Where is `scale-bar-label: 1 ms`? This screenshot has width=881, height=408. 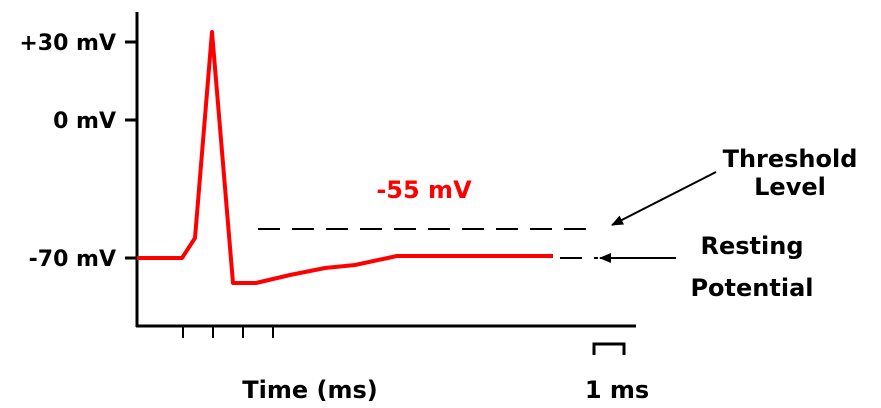 scale-bar-label: 1 ms is located at coordinates (617, 390).